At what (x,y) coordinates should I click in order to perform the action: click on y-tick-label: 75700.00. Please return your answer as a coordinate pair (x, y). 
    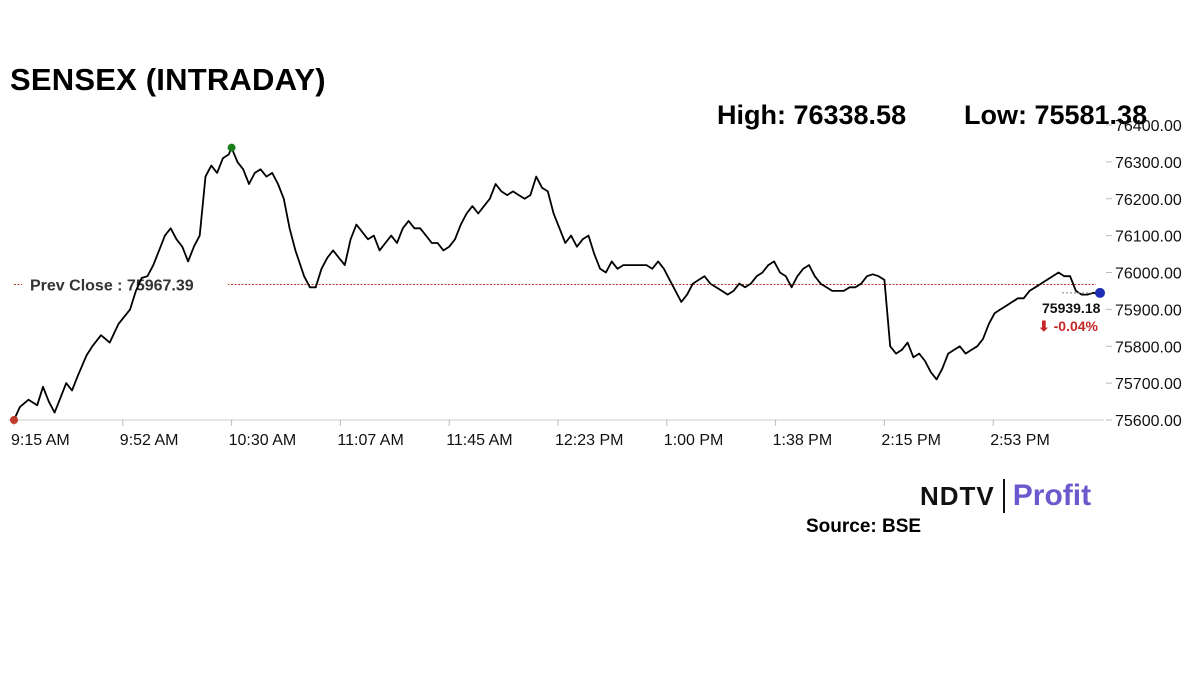
    Looking at the image, I should click on (1148, 384).